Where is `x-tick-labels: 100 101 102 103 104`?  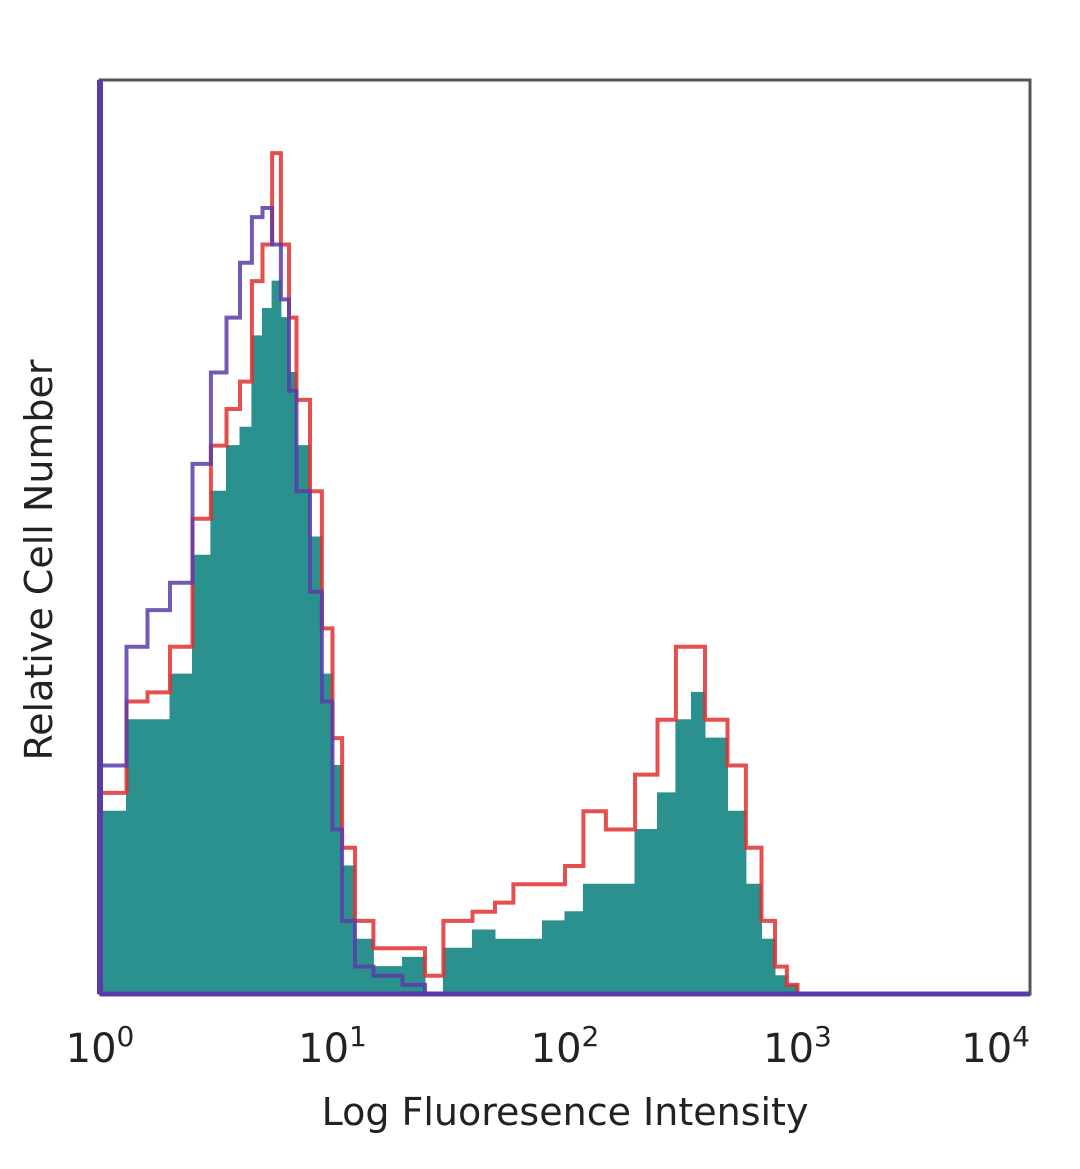
x-tick-labels: 100 101 102 103 104 is located at coordinates (548, 1046).